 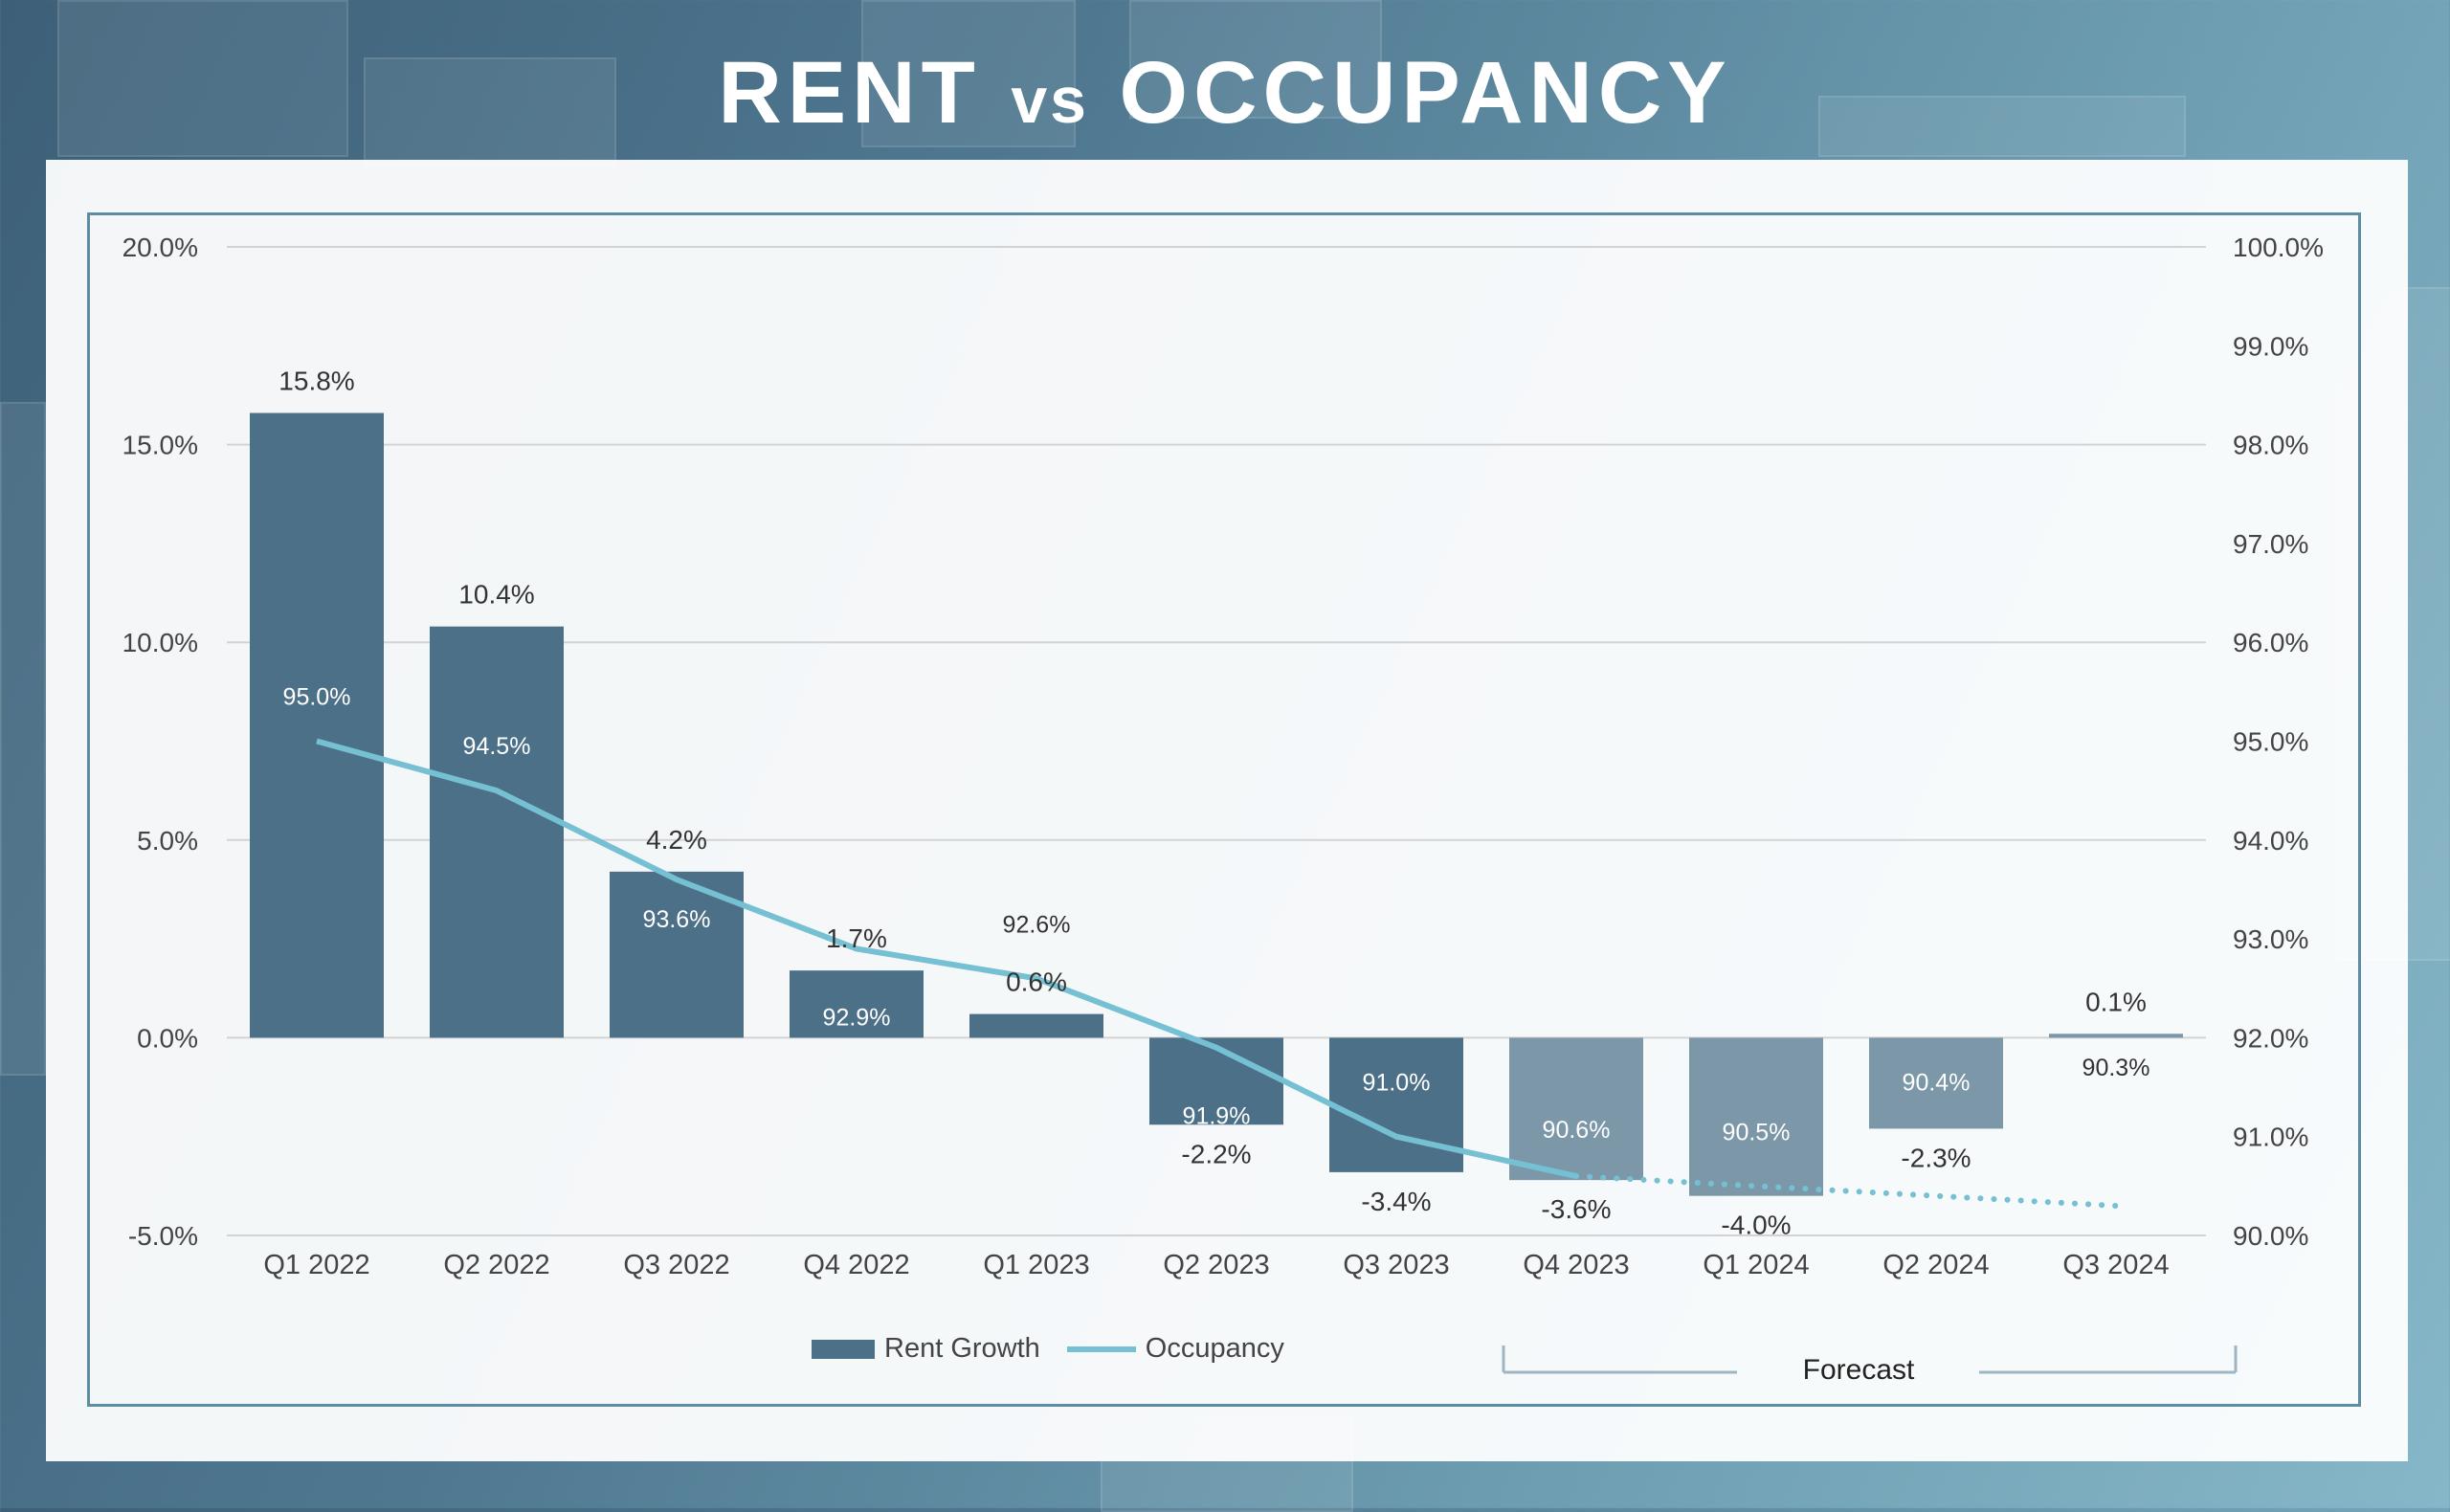 What do you see at coordinates (962, 1348) in the screenshot?
I see `legend-rent-growth-label: Rent Growth` at bounding box center [962, 1348].